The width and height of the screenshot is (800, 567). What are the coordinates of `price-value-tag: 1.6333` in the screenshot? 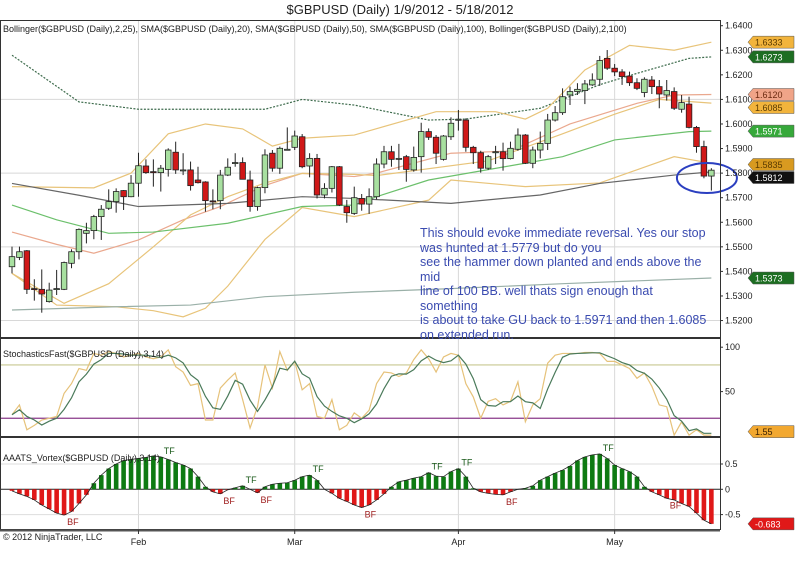 It's located at (769, 43).